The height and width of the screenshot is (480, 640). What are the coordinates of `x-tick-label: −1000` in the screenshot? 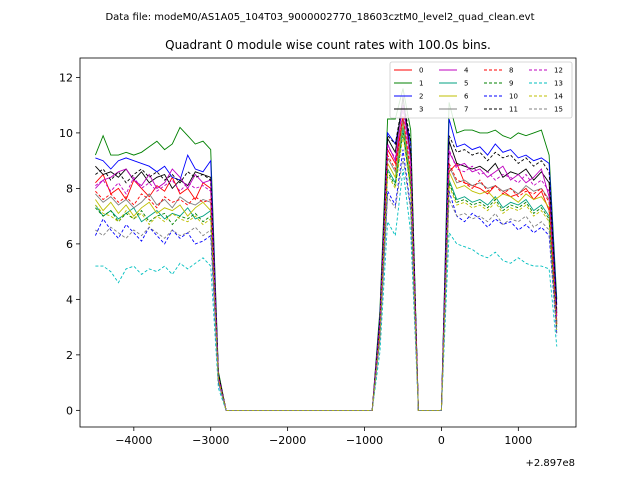 It's located at (364, 440).